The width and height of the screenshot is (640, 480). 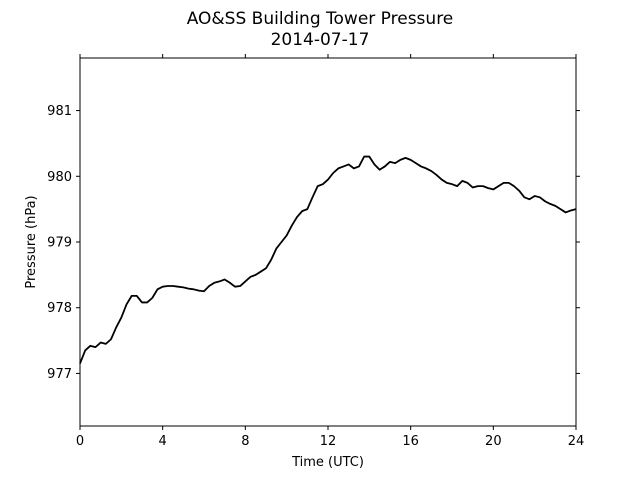 I want to click on x-axis-label: Time (UTC), so click(x=327, y=462).